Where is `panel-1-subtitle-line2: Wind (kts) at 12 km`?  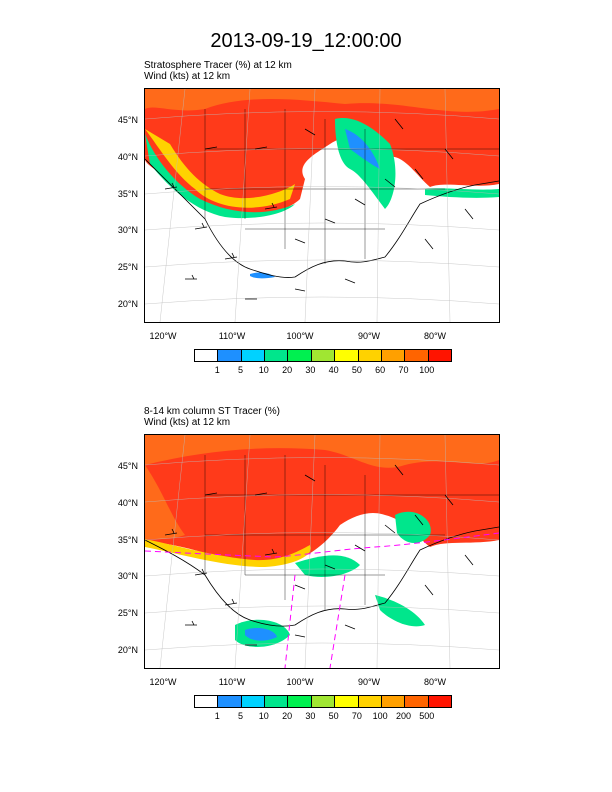
panel-1-subtitle-line2: Wind (kts) at 12 km is located at coordinates (187, 76).